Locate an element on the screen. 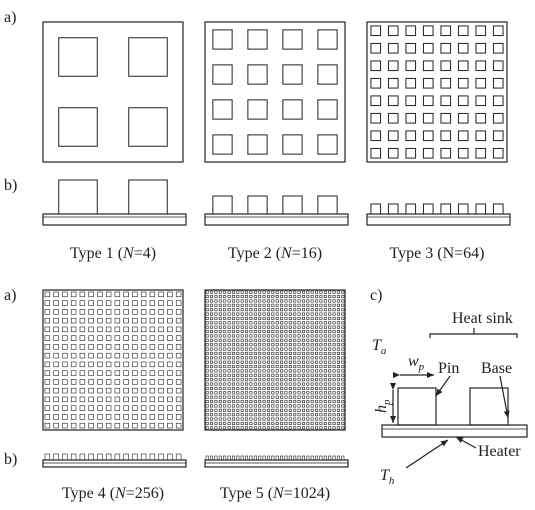 Image resolution: width=535 pixels, height=510 pixels. label-text: =1024) is located at coordinates (307, 493).